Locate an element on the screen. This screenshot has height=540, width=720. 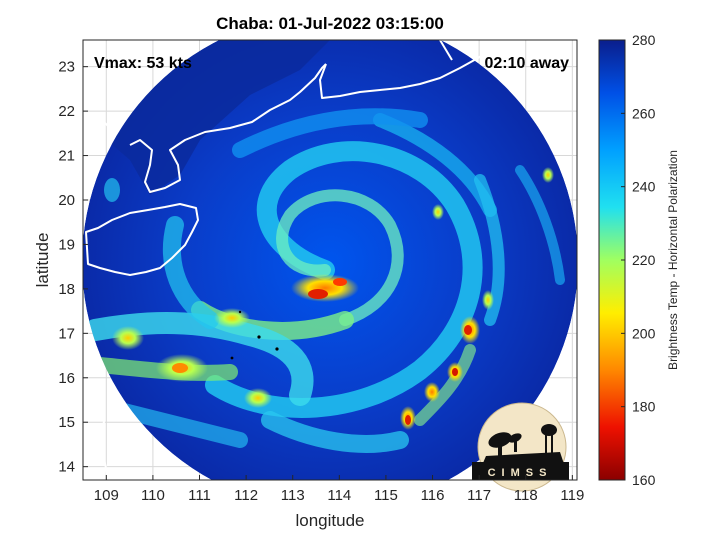
cimss-logo: CIMSS is located at coordinates (520, 447).